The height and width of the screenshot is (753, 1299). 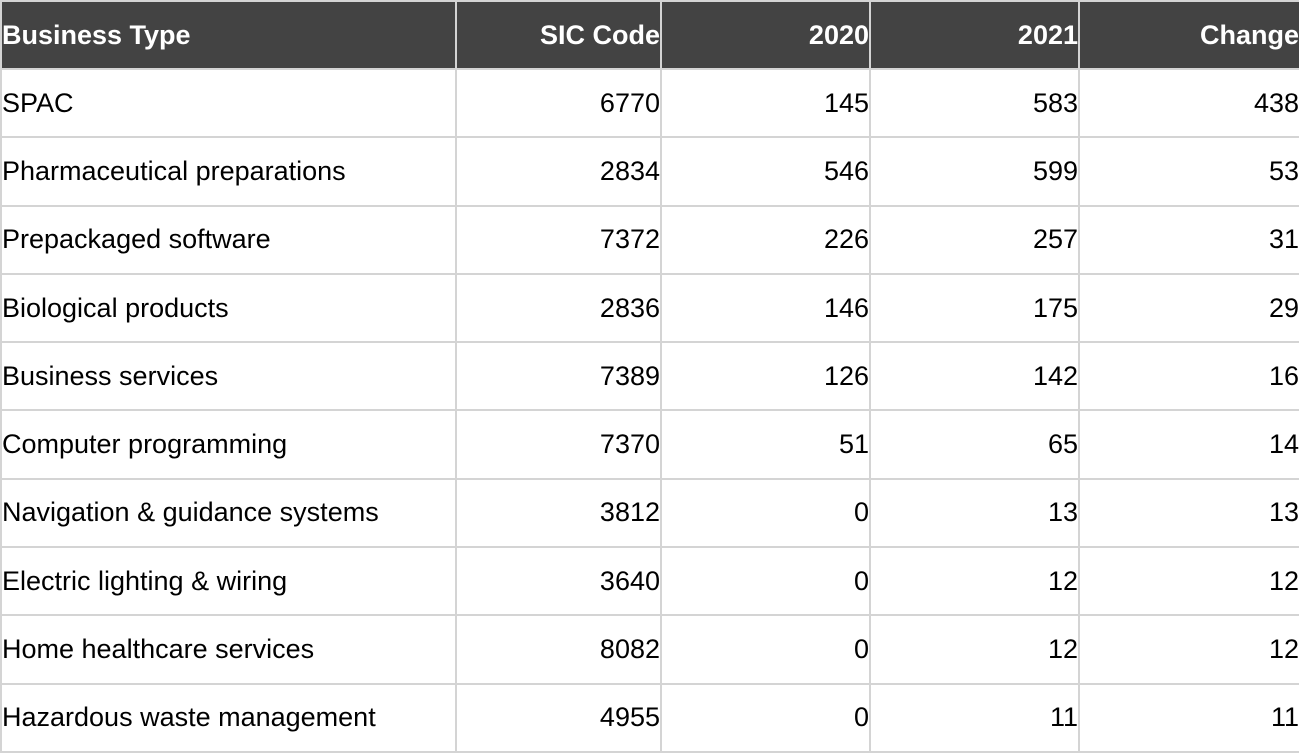 What do you see at coordinates (228, 444) in the screenshot?
I see `cell-business-type: Computer programming` at bounding box center [228, 444].